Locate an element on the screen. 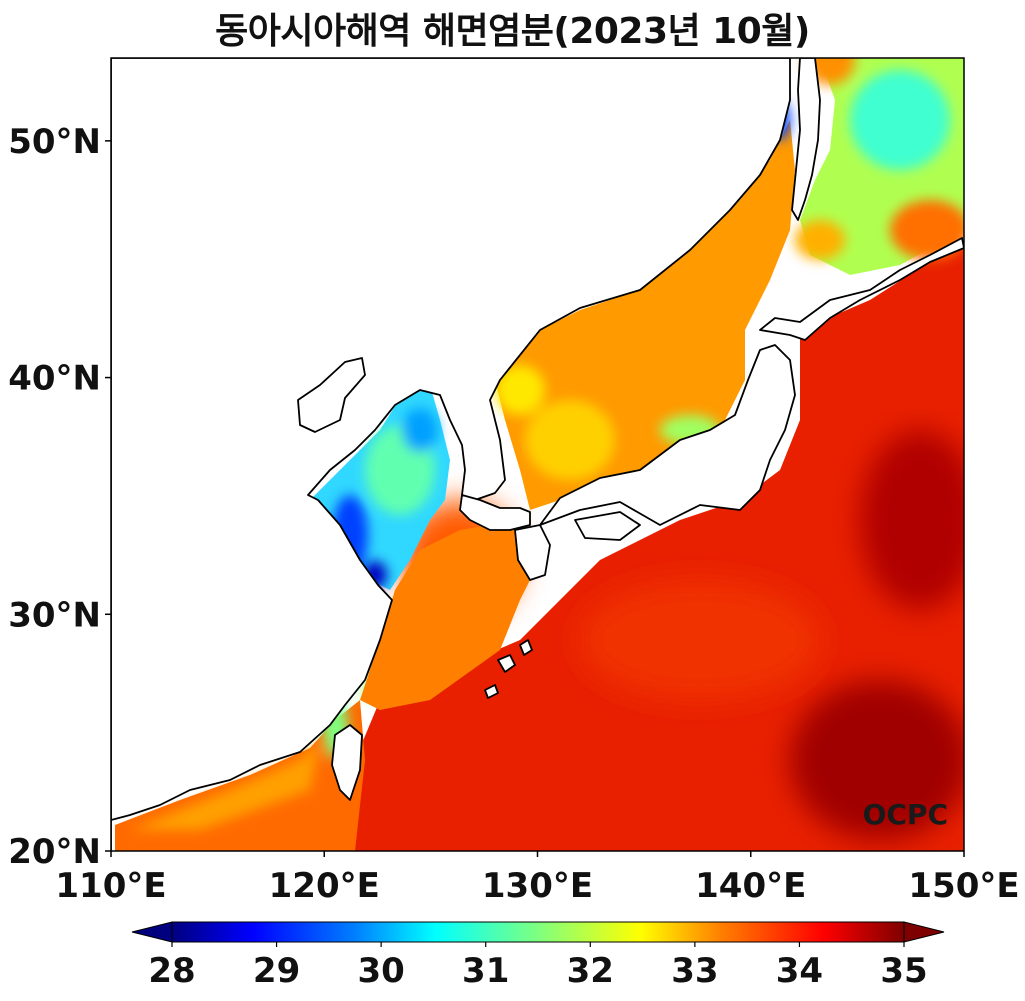 This screenshot has height=1001, width=1025. colorbar-tick-label: 34 is located at coordinates (799, 971).